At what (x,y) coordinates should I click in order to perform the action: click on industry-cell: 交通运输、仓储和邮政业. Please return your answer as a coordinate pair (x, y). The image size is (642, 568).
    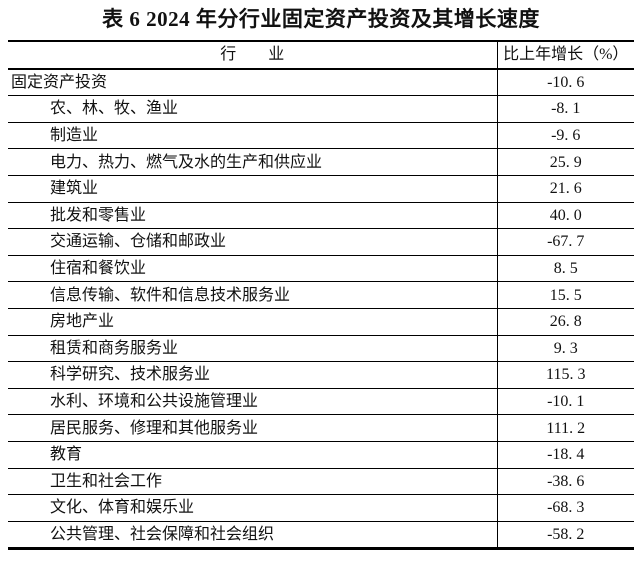
    Looking at the image, I should click on (253, 242).